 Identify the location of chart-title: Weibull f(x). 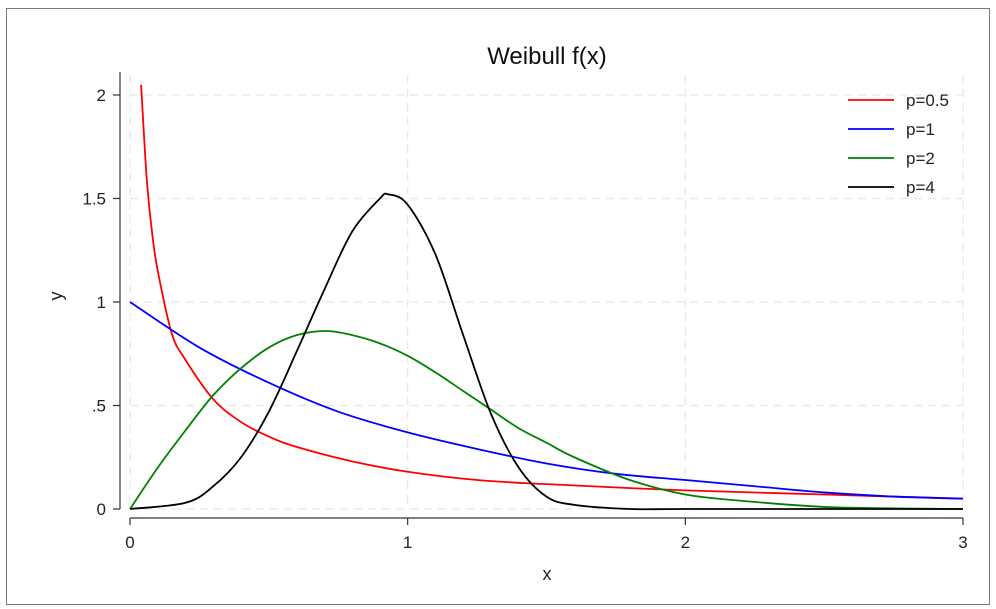
(547, 56).